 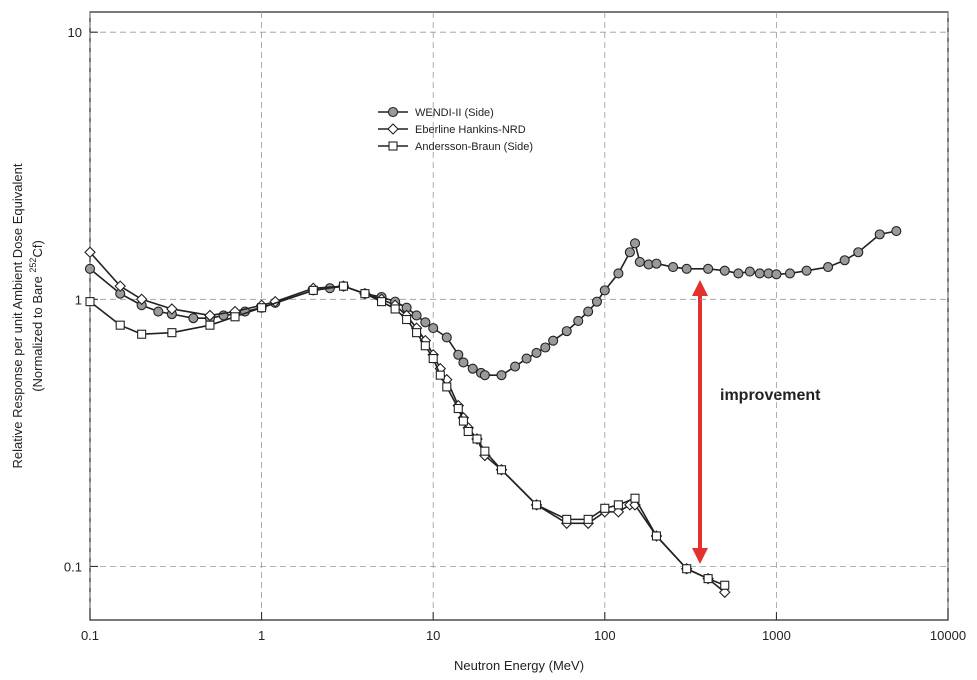 What do you see at coordinates (90, 635) in the screenshot?
I see `x-tick-label: 0.1` at bounding box center [90, 635].